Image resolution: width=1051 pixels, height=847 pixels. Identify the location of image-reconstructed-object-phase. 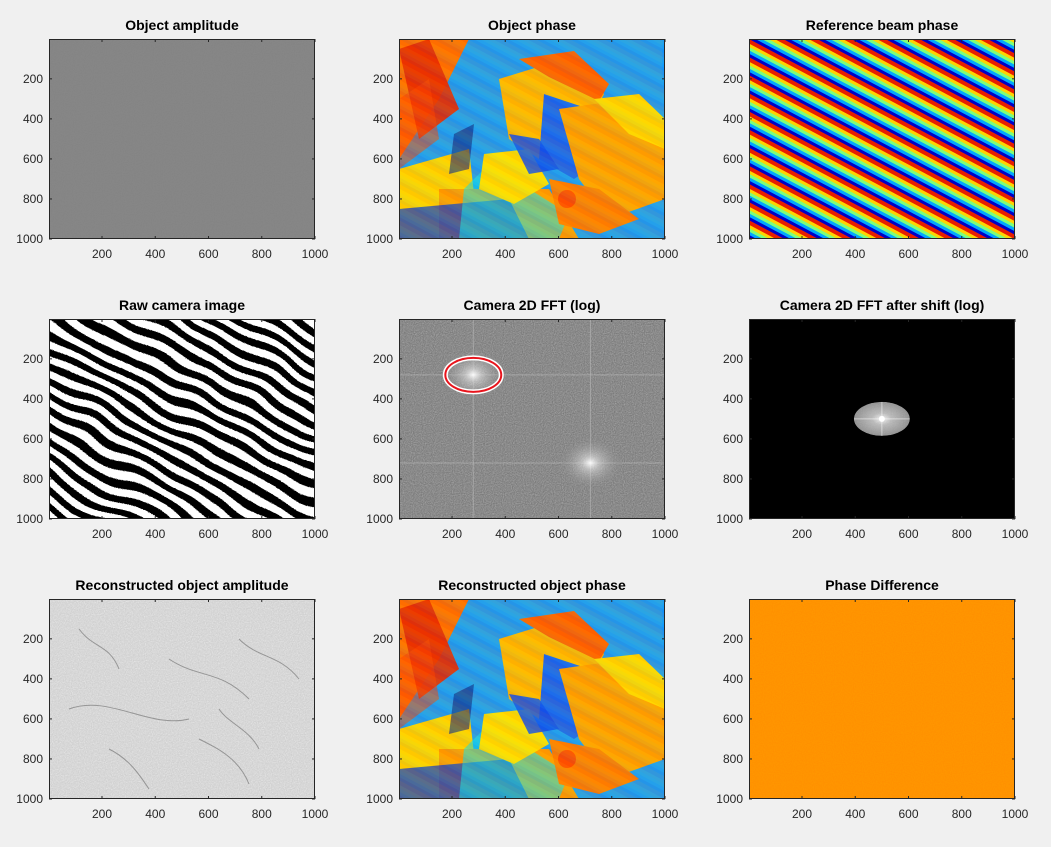
(532, 699).